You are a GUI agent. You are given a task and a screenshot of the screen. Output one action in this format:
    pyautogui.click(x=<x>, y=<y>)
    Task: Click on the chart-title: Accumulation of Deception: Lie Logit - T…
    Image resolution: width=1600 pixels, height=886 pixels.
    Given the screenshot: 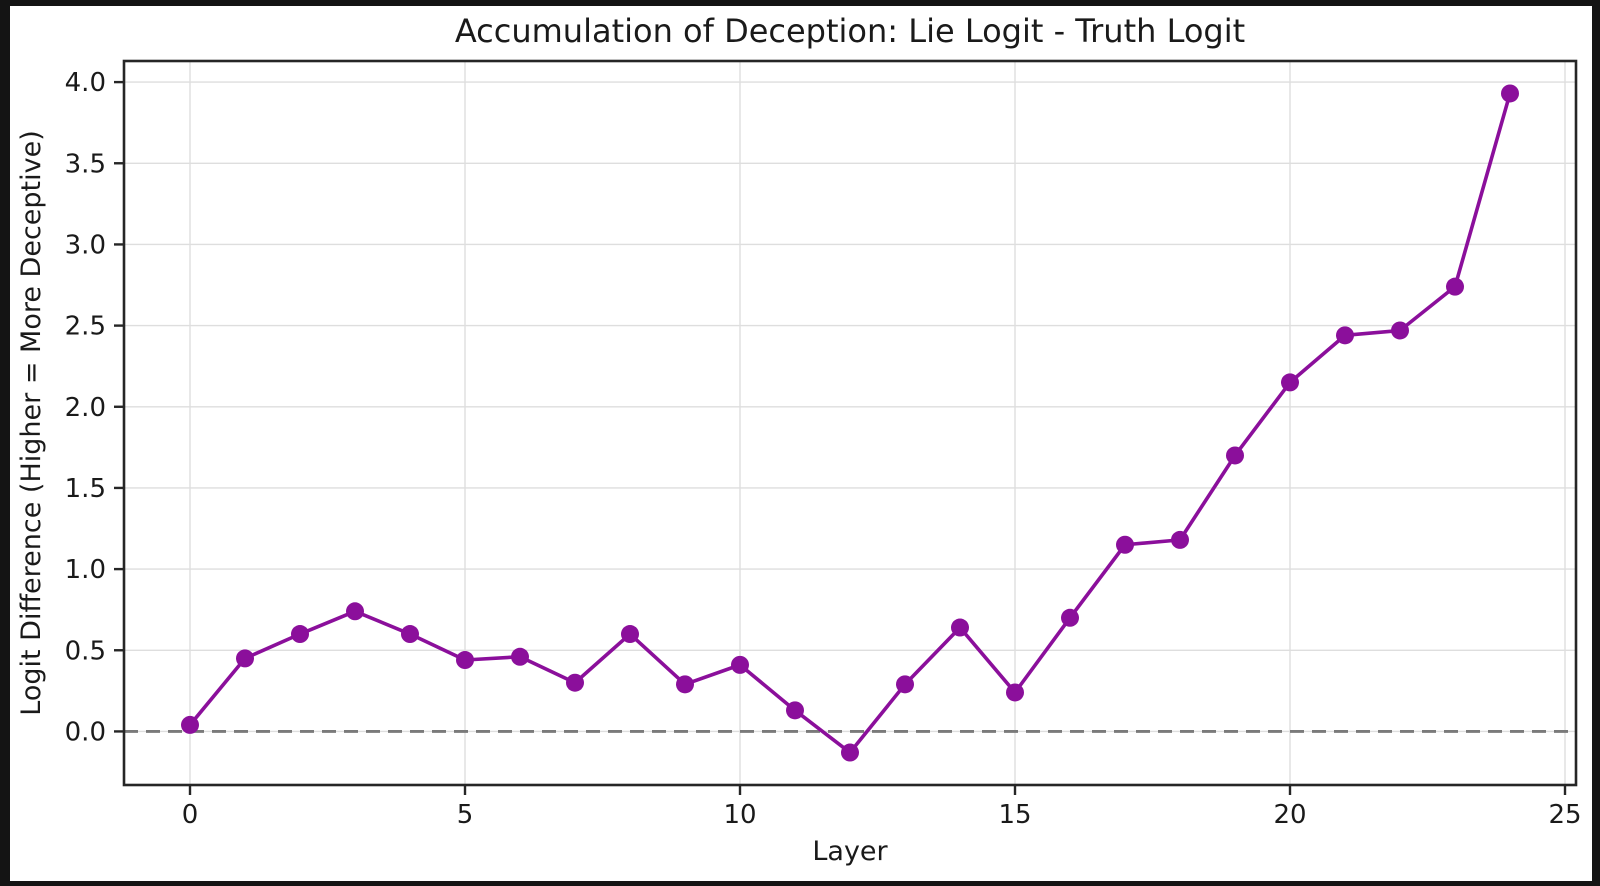 What is the action you would take?
    pyautogui.click(x=850, y=31)
    